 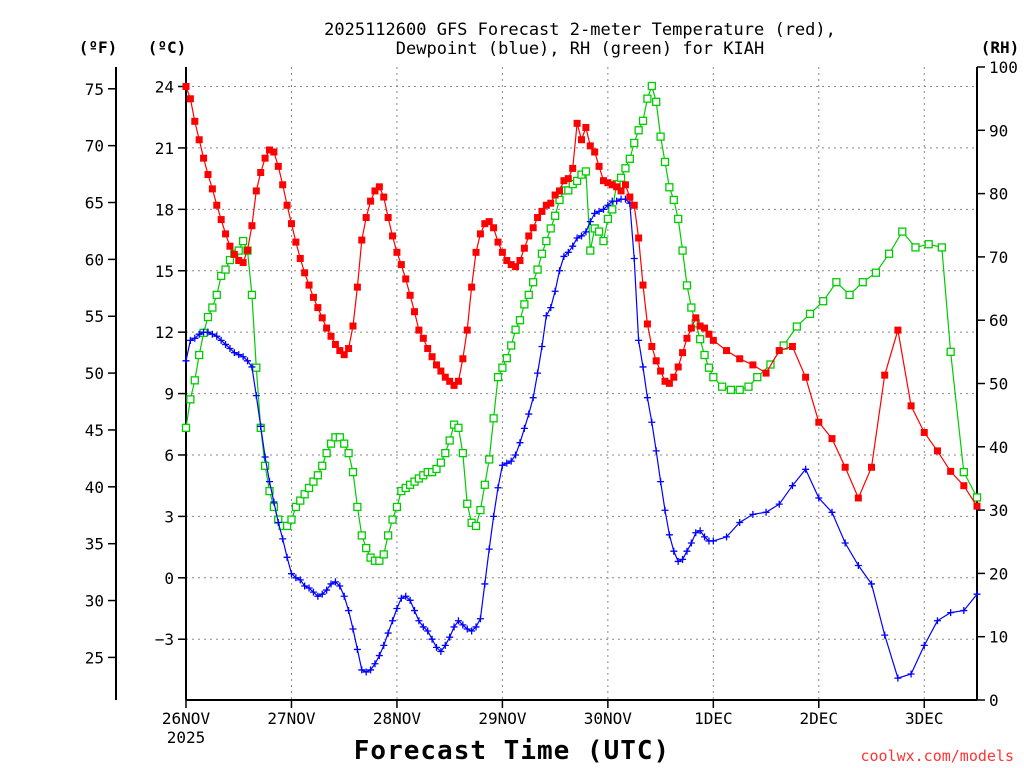 What do you see at coordinates (164, 332) in the screenshot?
I see `celsius-tick-label: 12` at bounding box center [164, 332].